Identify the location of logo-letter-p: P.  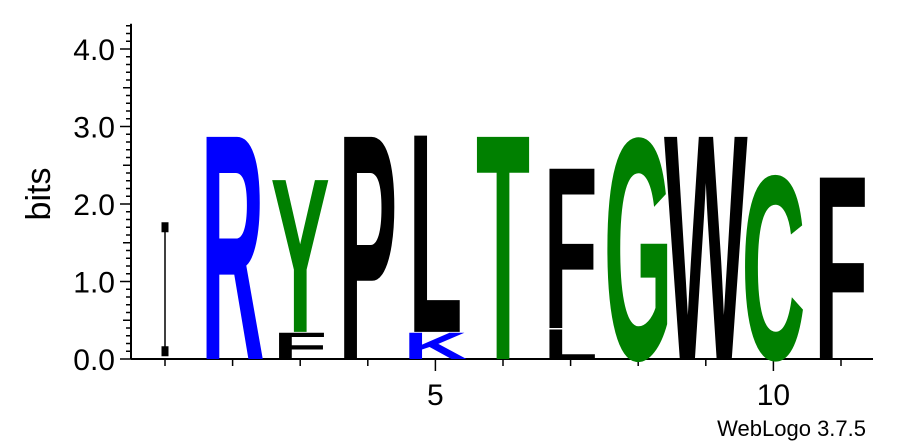
(367, 249).